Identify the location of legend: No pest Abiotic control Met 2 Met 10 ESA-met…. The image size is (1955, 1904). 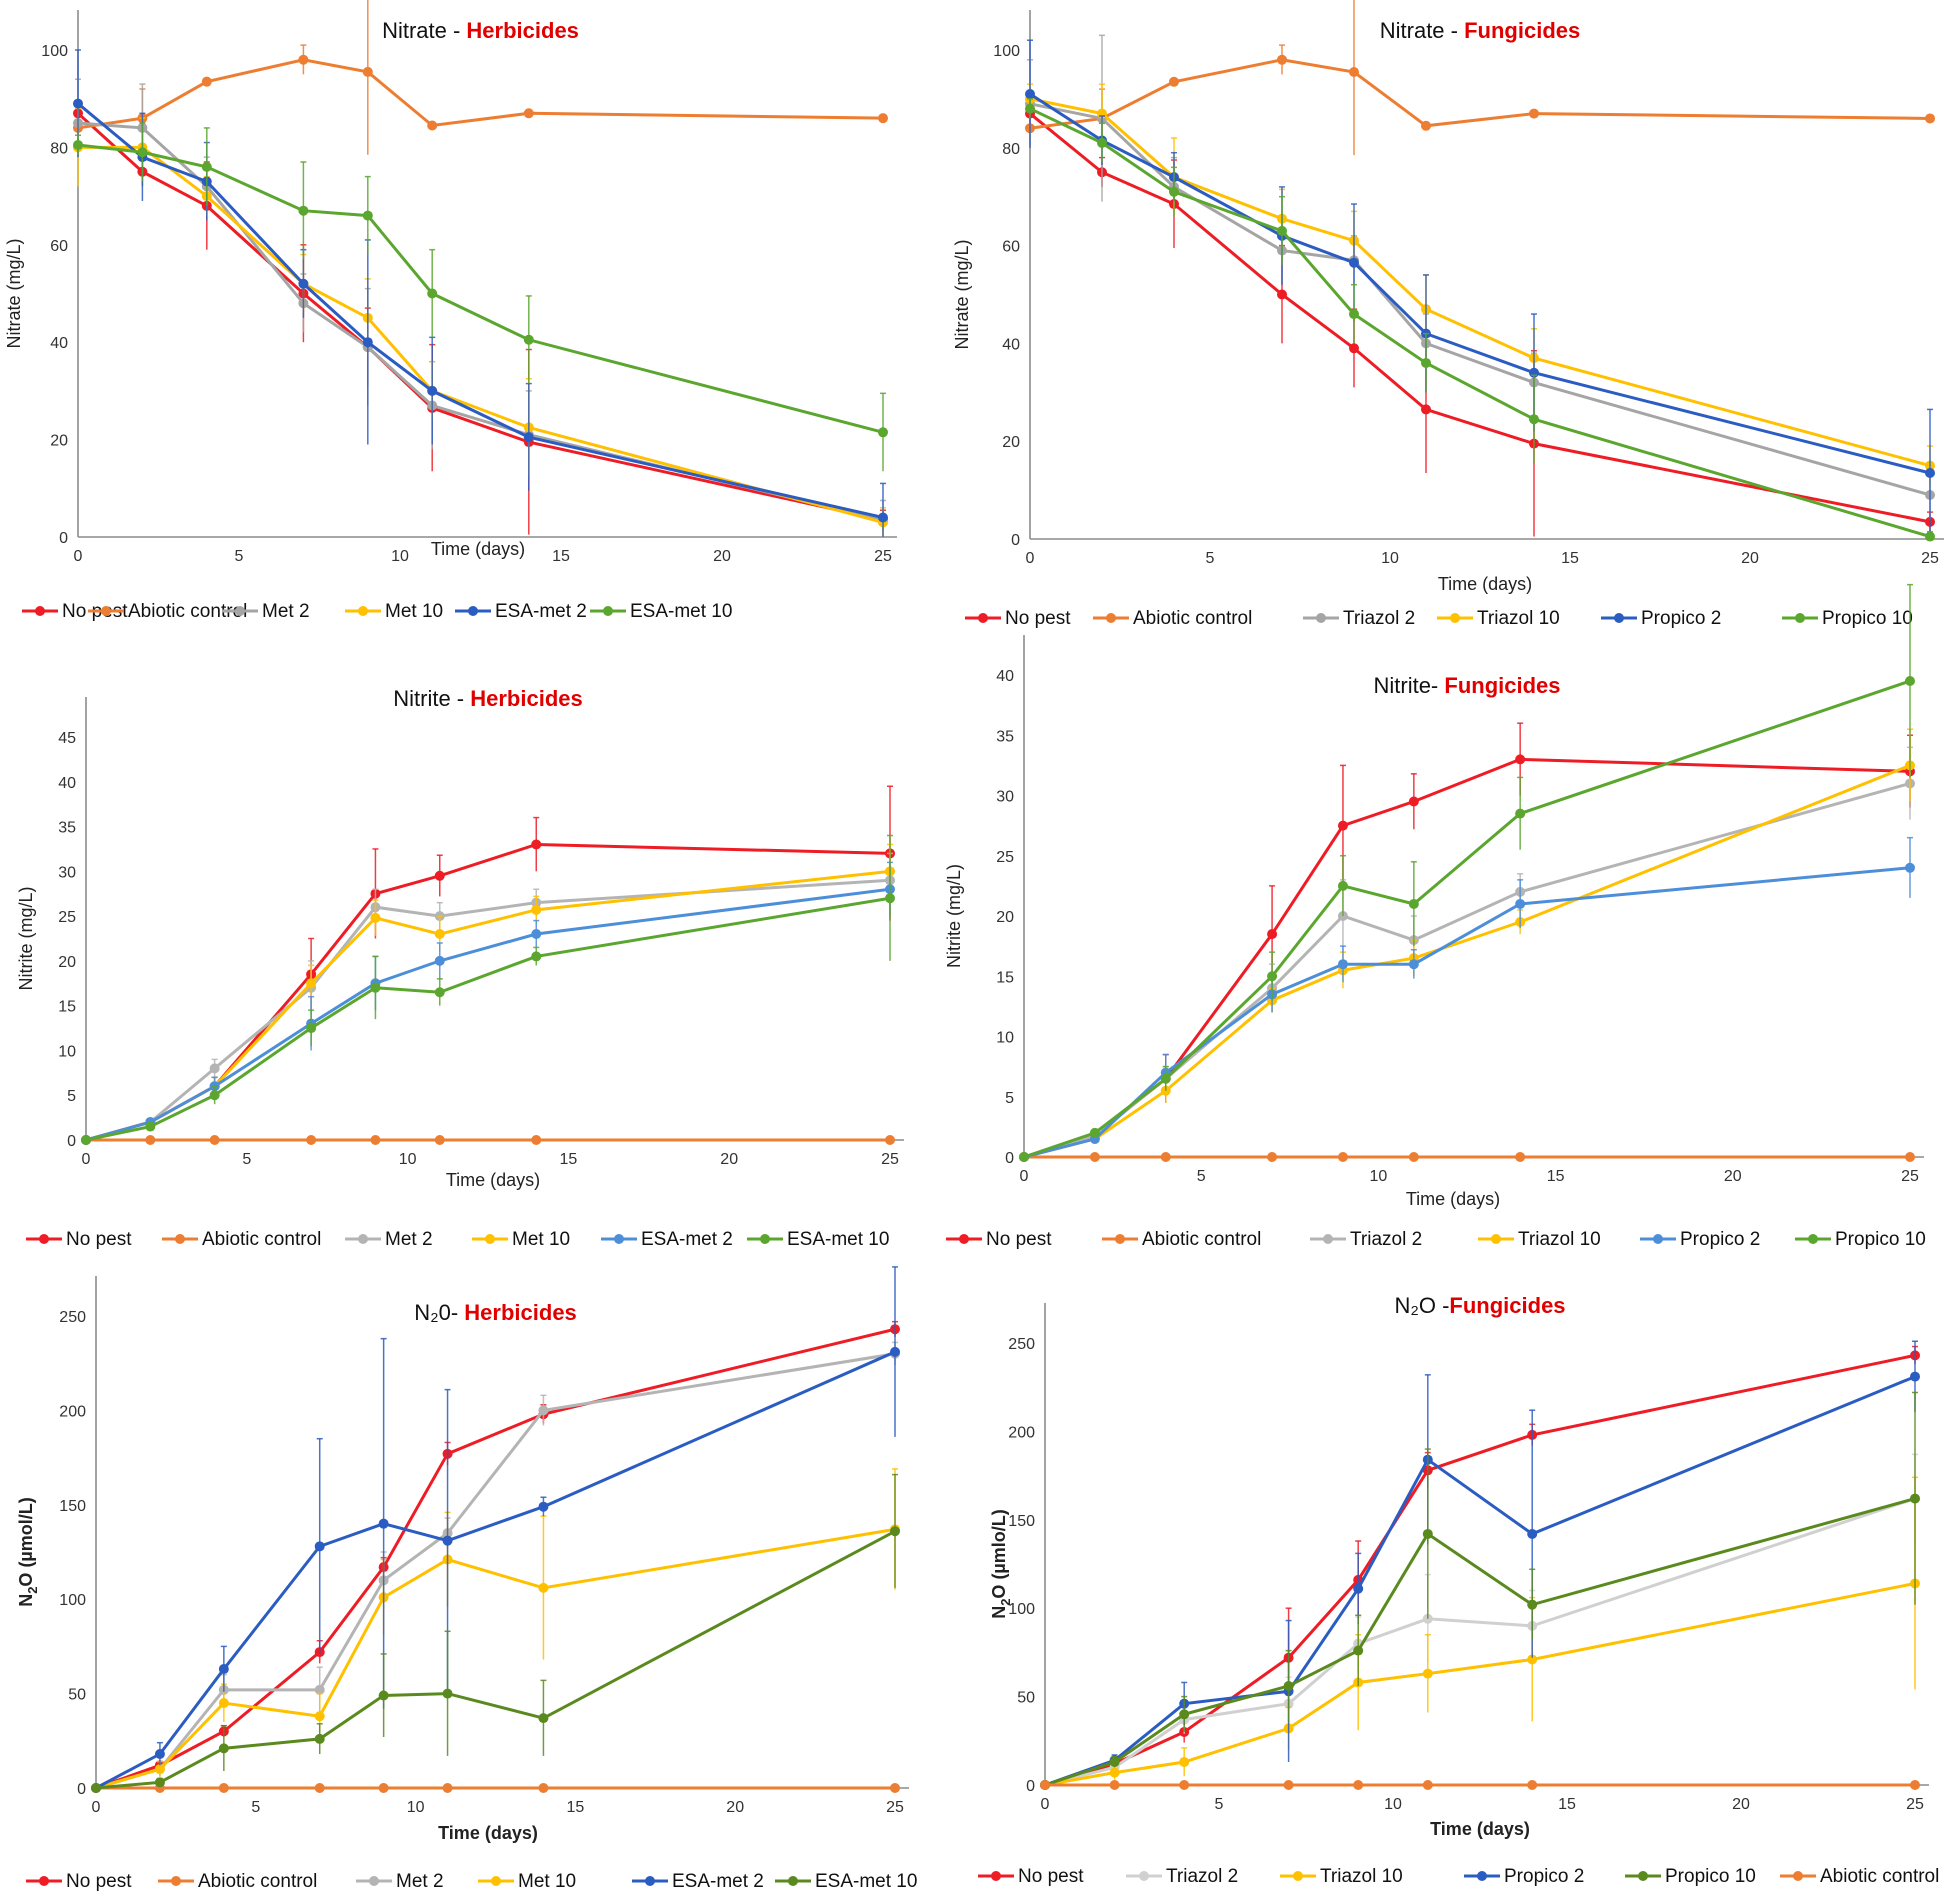
(377, 611).